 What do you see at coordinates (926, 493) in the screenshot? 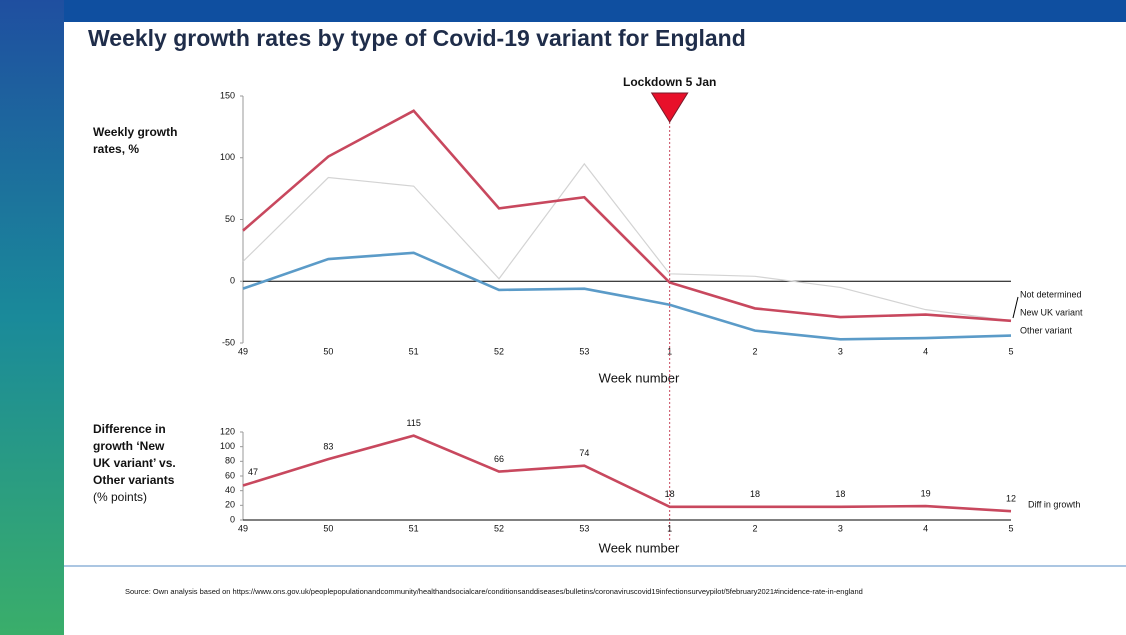
I see `data-label: 19` at bounding box center [926, 493].